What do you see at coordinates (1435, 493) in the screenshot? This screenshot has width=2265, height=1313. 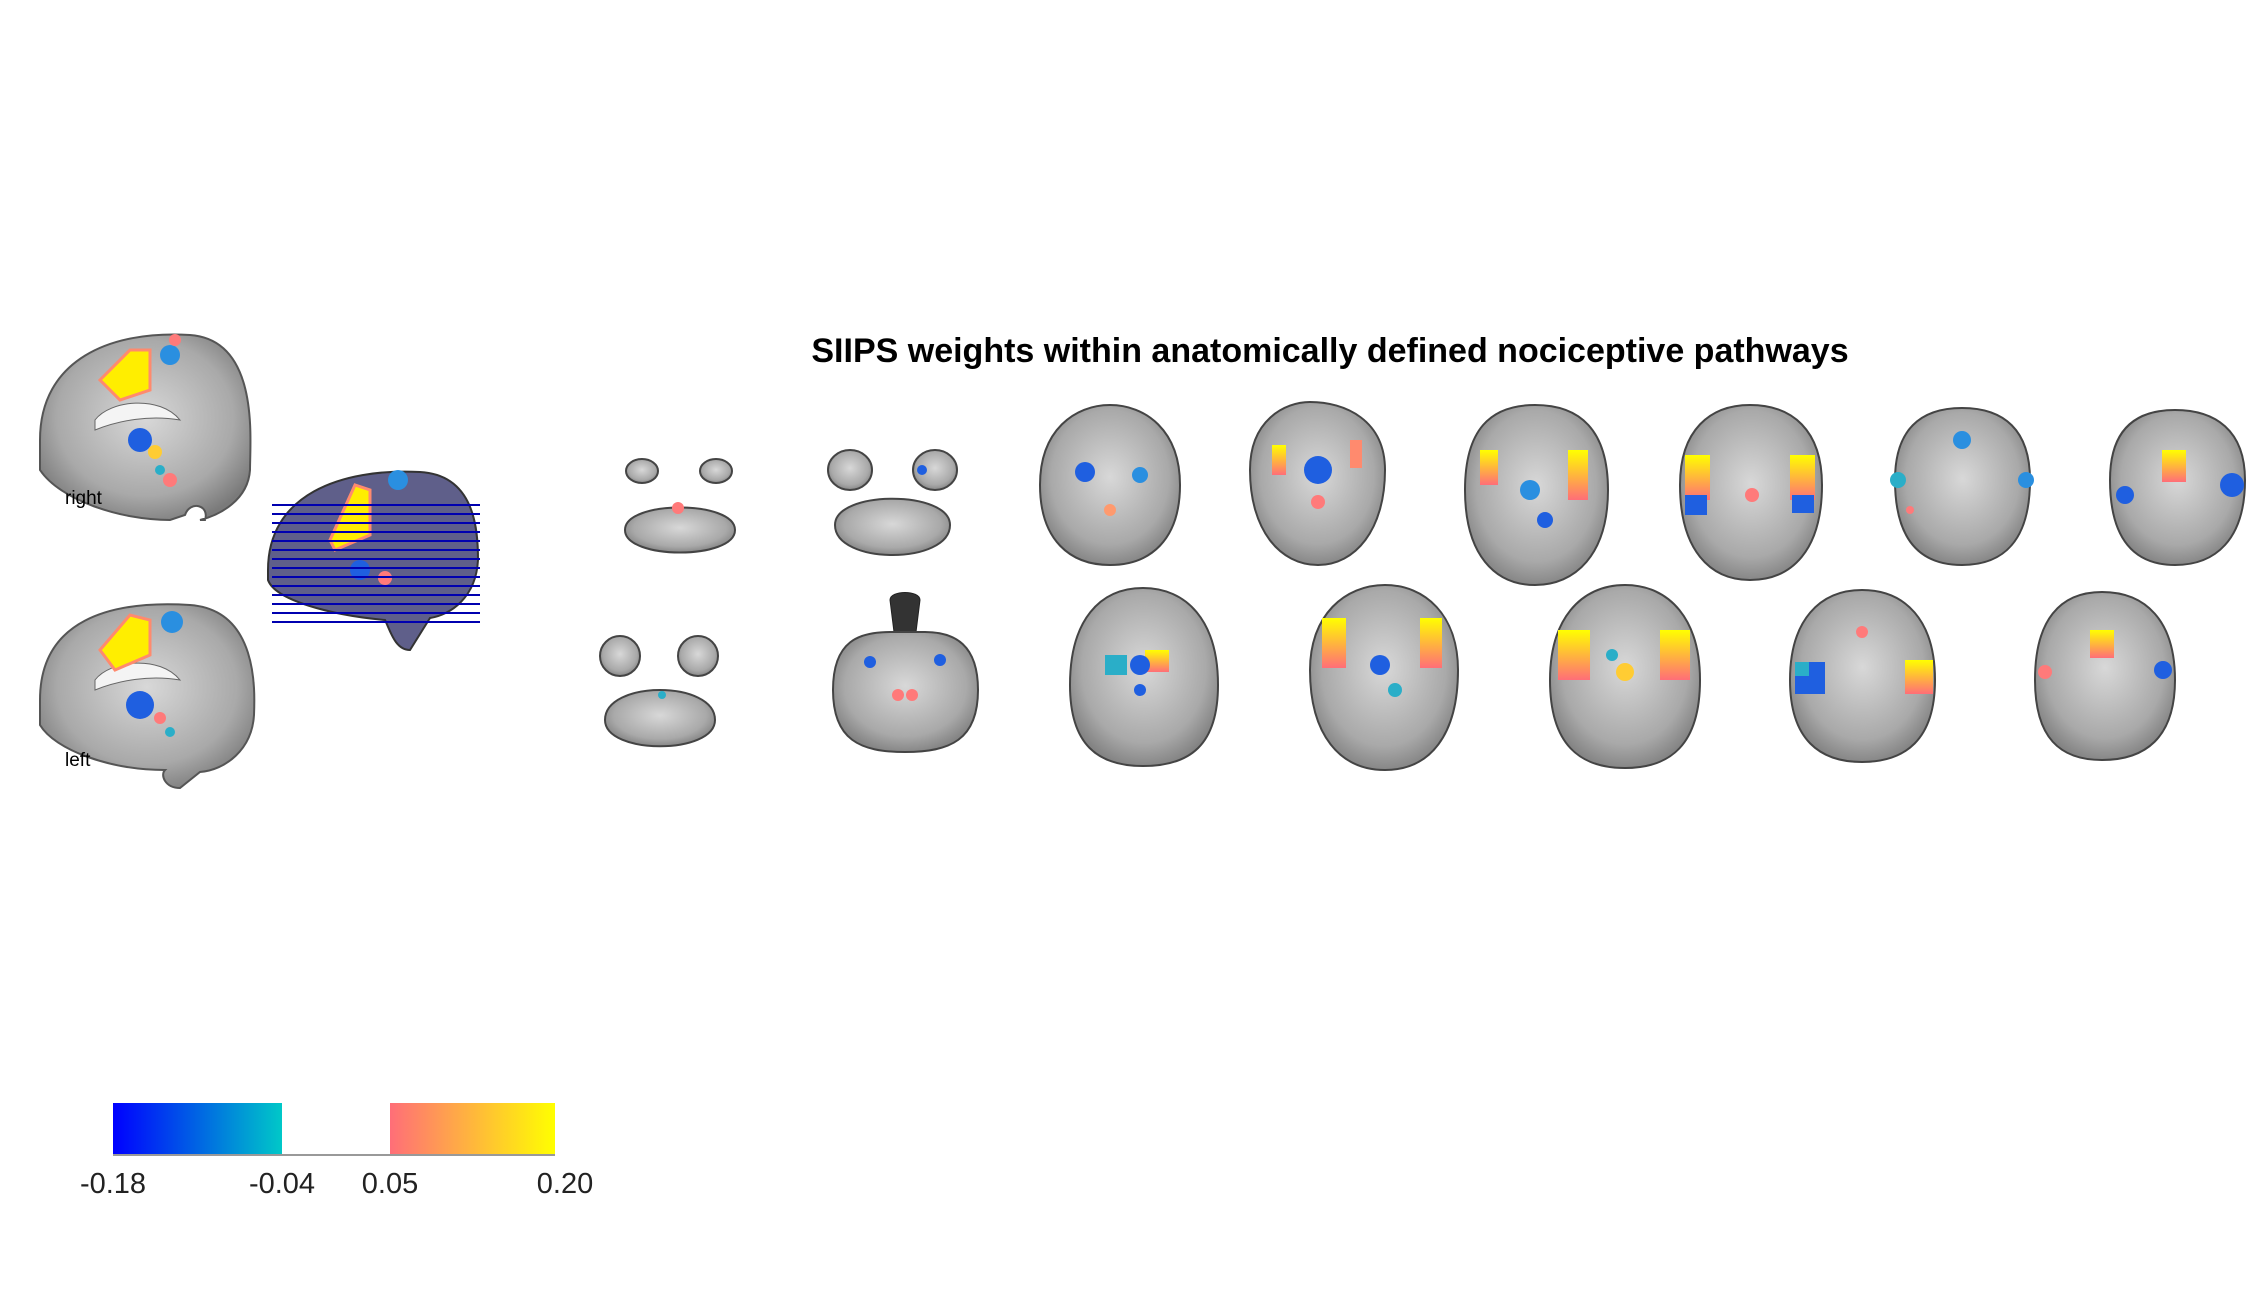 I see `axial-top-row` at bounding box center [1435, 493].